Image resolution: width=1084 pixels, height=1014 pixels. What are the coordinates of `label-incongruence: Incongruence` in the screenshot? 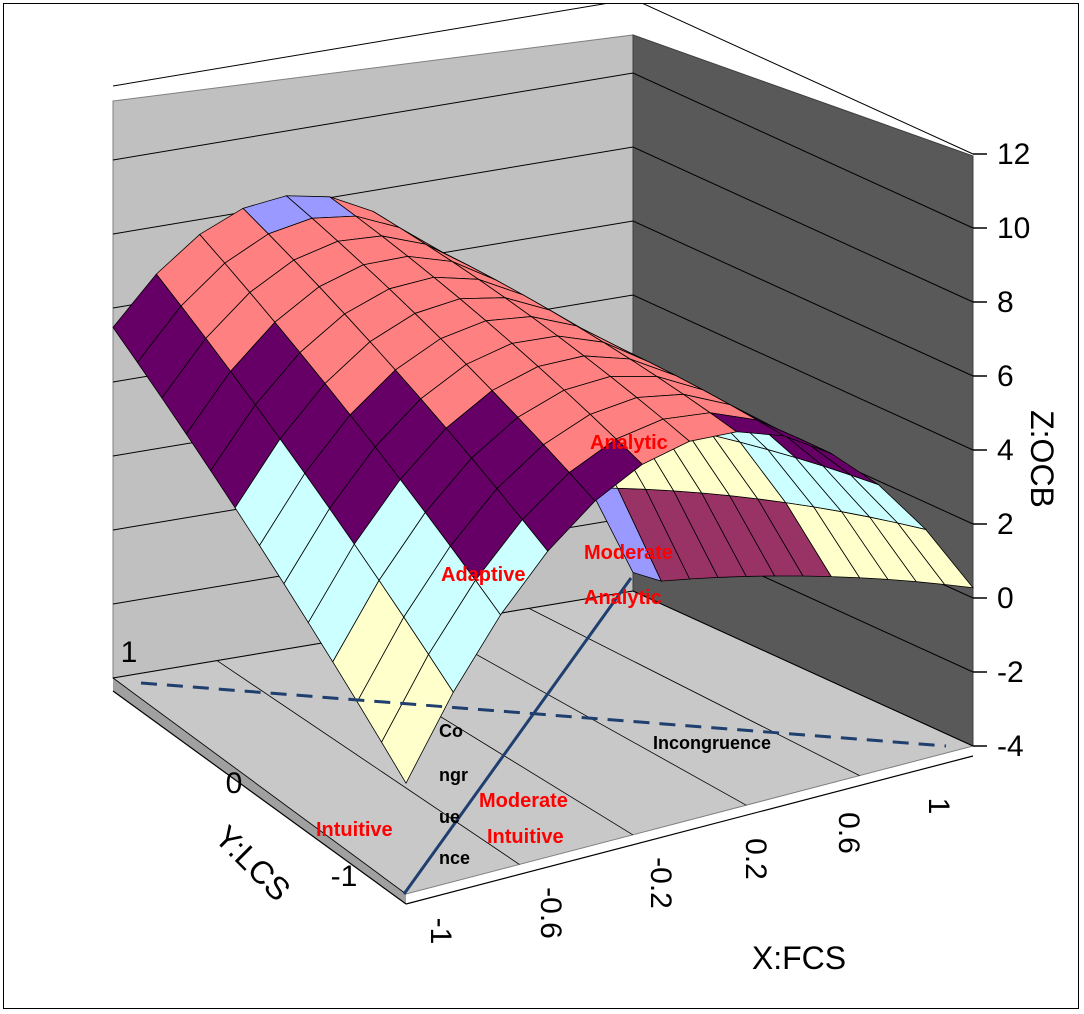 It's located at (712, 743).